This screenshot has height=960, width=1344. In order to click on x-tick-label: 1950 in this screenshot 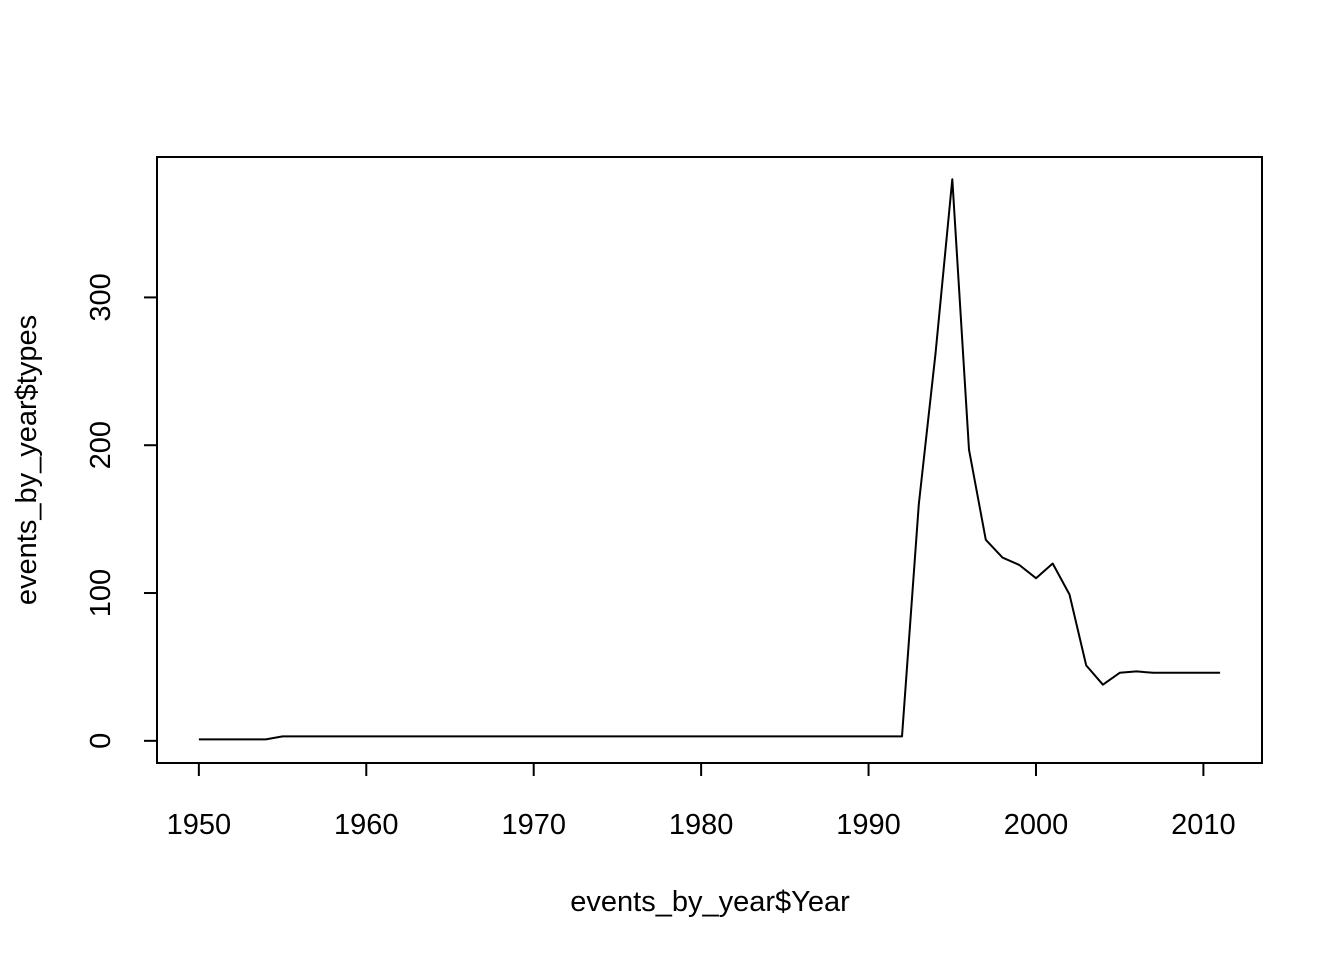, I will do `click(199, 825)`.